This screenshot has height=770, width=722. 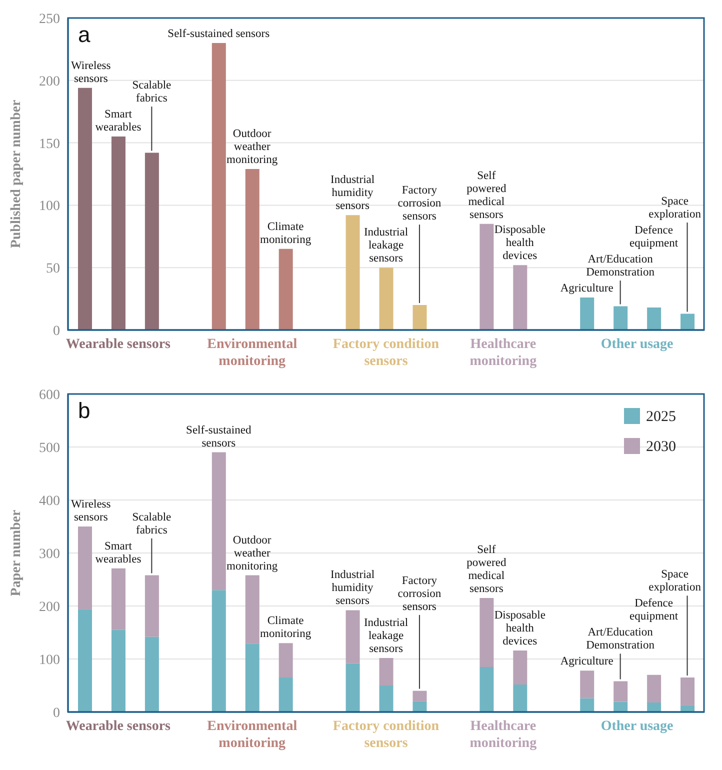 I want to click on y-tick-label: 500, so click(x=49, y=448).